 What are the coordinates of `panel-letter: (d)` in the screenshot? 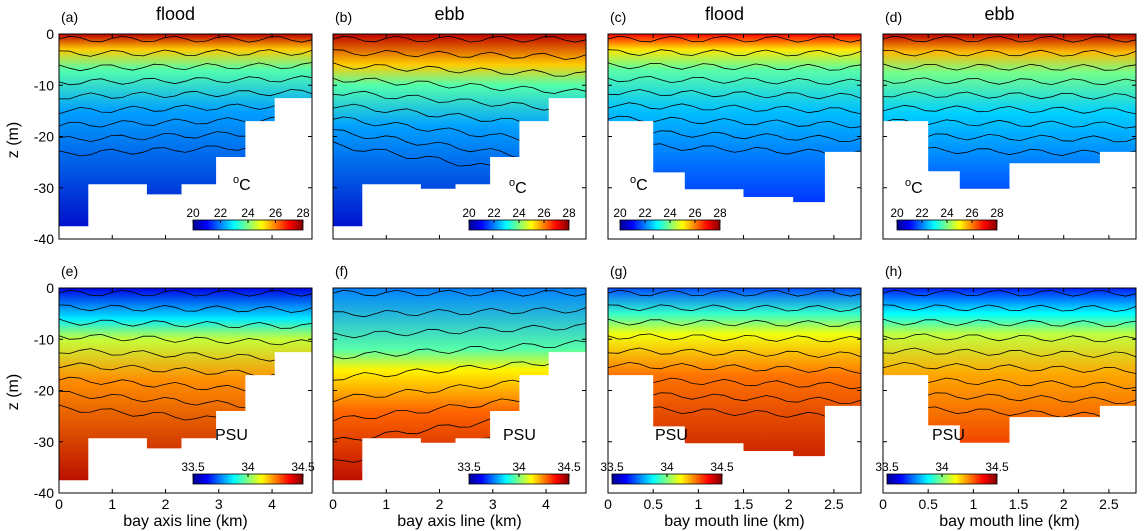 It's located at (893, 17).